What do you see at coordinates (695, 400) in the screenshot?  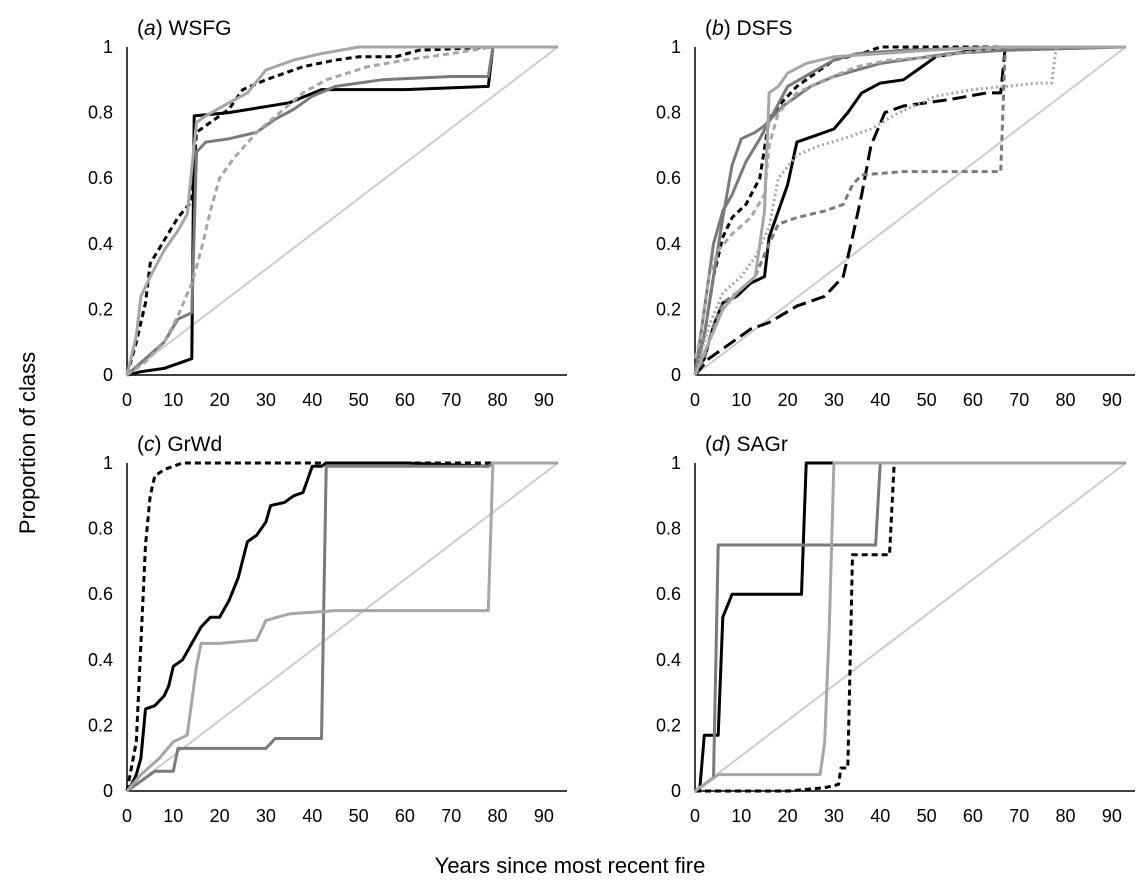 I see `panel-b-x-tick-label: 0` at bounding box center [695, 400].